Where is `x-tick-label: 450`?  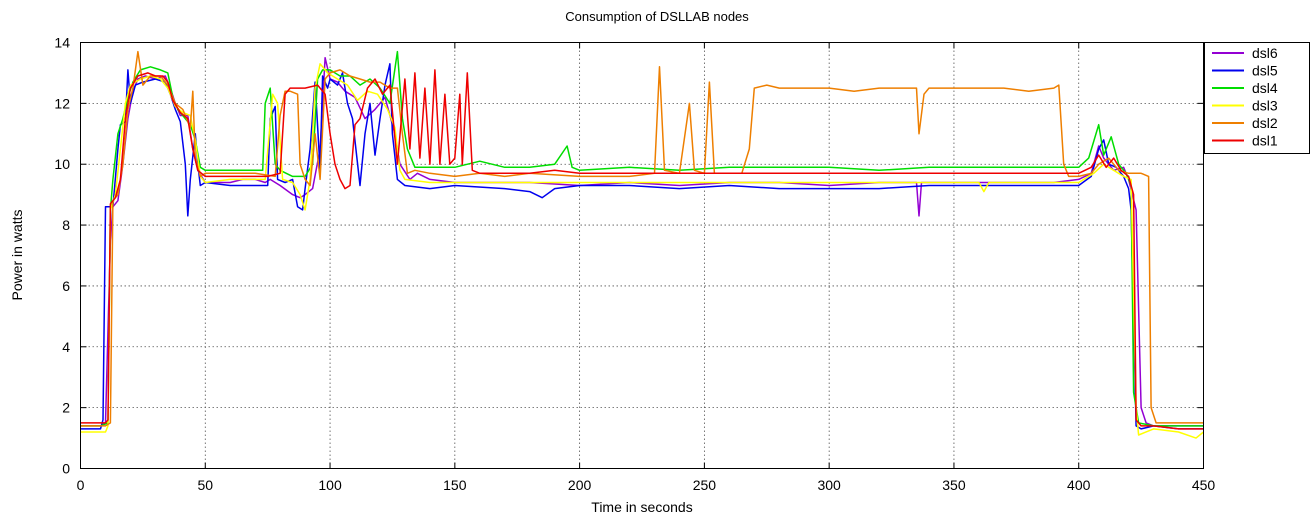
x-tick-label: 450 is located at coordinates (1204, 485).